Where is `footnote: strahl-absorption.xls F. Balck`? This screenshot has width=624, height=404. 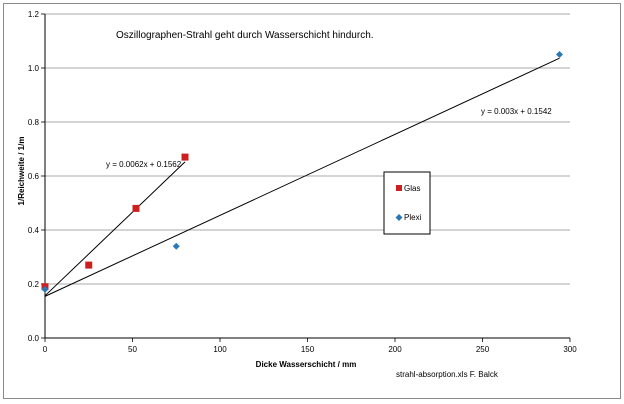
footnote: strahl-absorption.xls F. Balck is located at coordinates (447, 374).